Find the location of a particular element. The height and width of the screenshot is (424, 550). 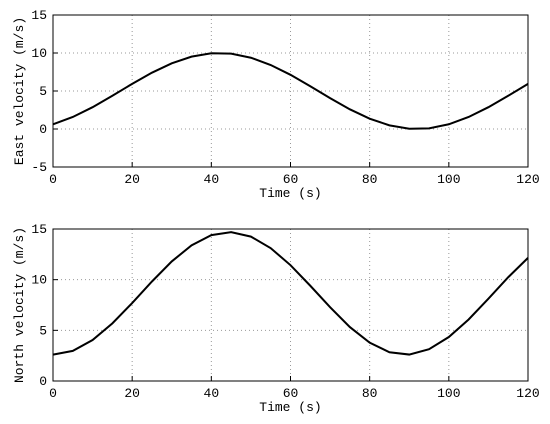

y-axis-label: North velocity (m/s) is located at coordinates (19, 305).